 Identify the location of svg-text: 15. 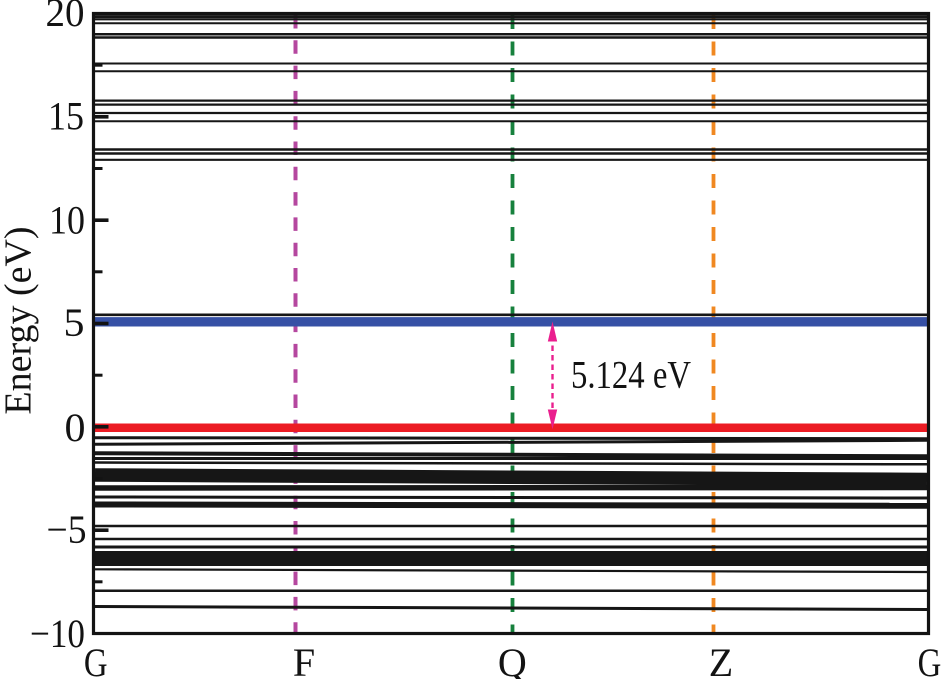
(66, 116).